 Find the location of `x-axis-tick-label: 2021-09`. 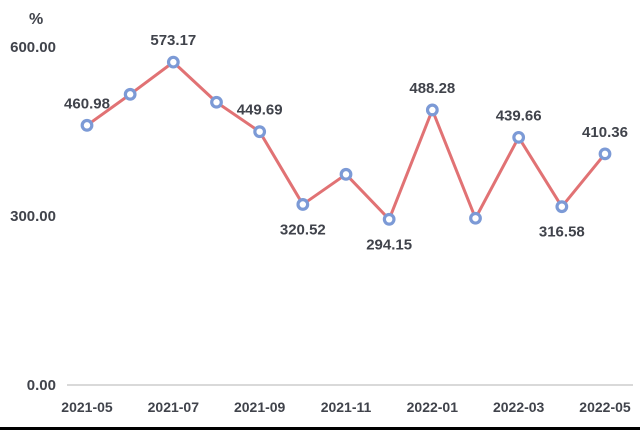

x-axis-tick-label: 2021-09 is located at coordinates (260, 407).